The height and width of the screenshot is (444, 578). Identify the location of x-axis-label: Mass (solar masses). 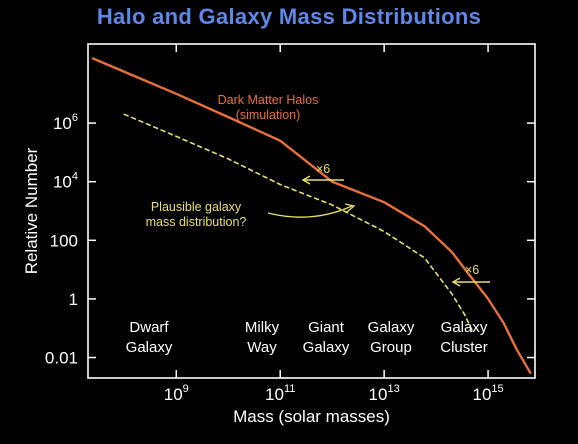
(311, 416).